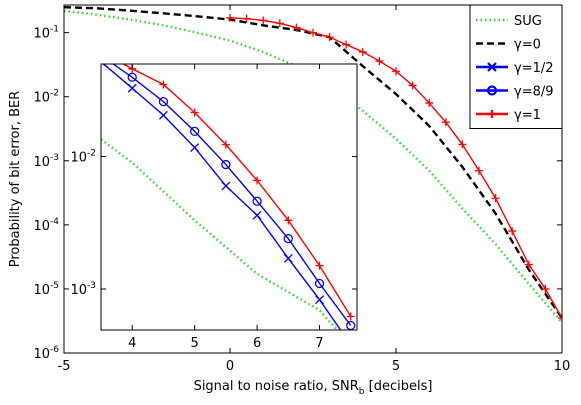 This screenshot has width=581, height=405. What do you see at coordinates (527, 115) in the screenshot?
I see `legend-label: γ=1` at bounding box center [527, 115].